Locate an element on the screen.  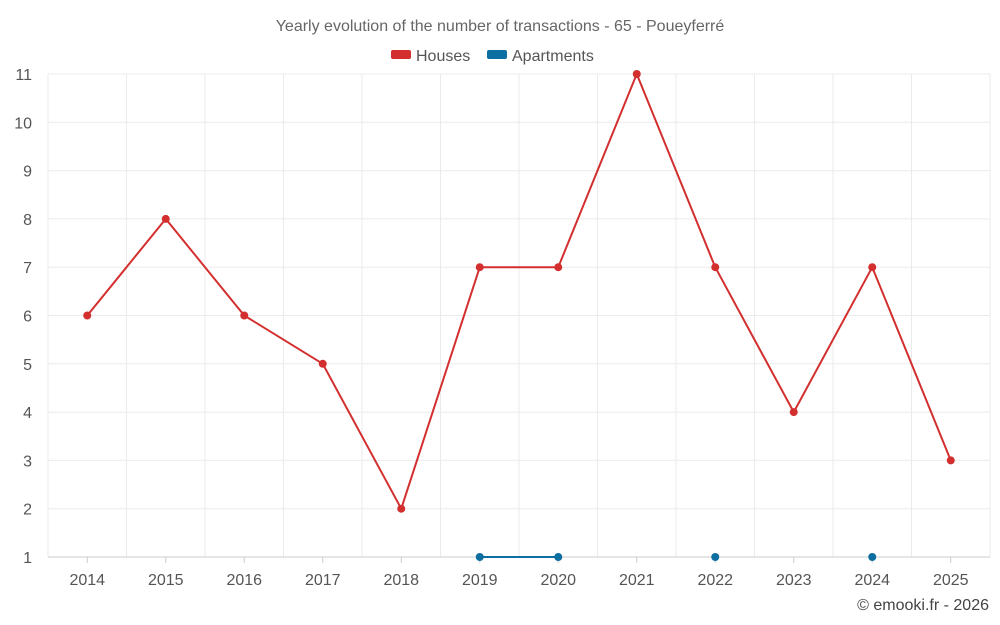
x-tick-label: 2019 is located at coordinates (480, 580).